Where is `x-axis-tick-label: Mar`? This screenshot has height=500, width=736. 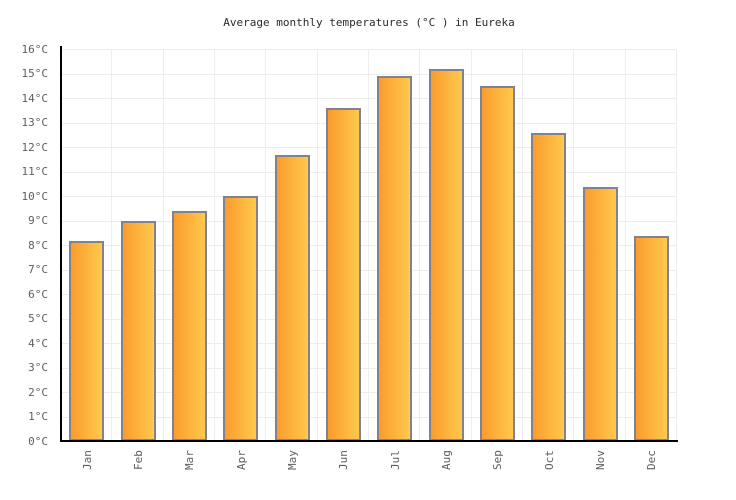 x-axis-tick-label: Mar is located at coordinates (190, 460).